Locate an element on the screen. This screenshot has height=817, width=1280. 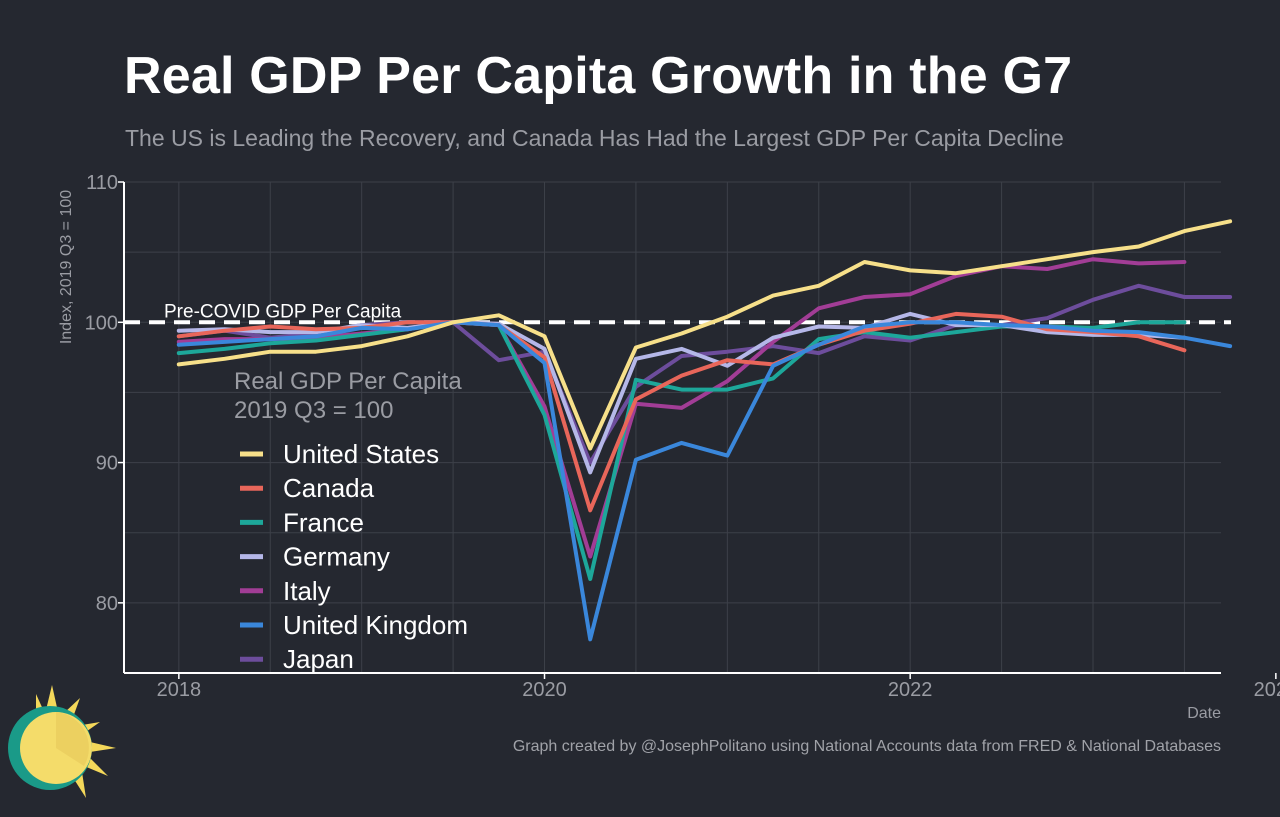
legend-label: France is located at coordinates (323, 522).